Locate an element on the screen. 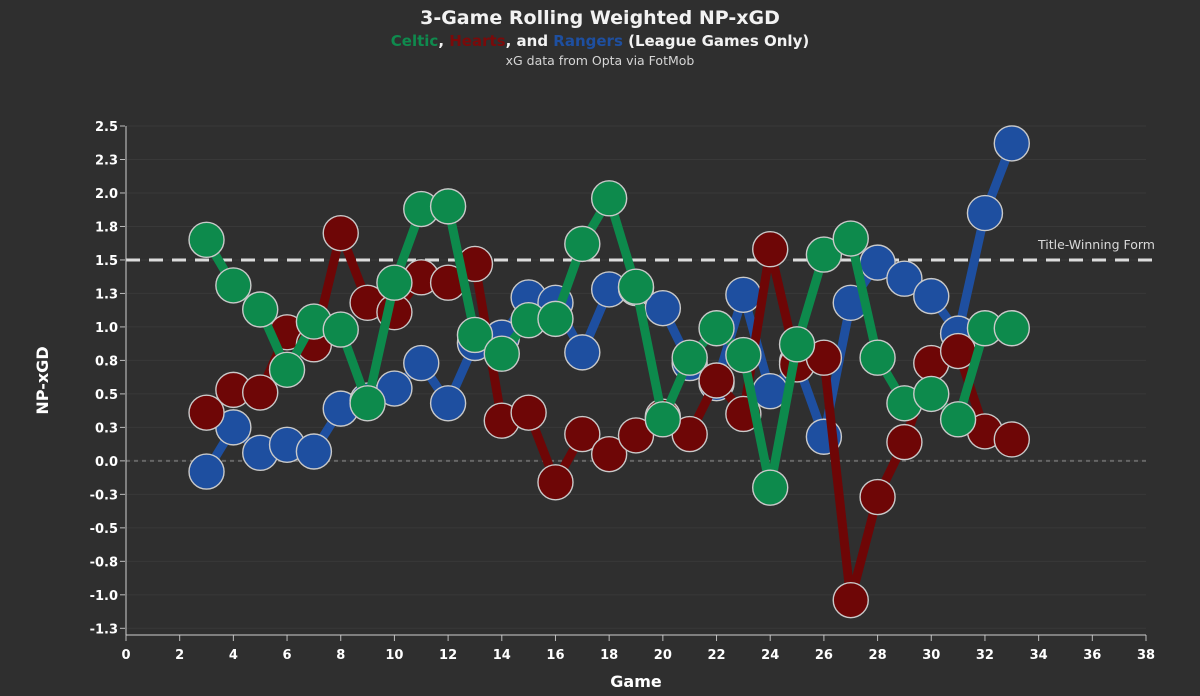 This screenshot has height=696, width=1200. x-tick-label: 0 is located at coordinates (125, 655).